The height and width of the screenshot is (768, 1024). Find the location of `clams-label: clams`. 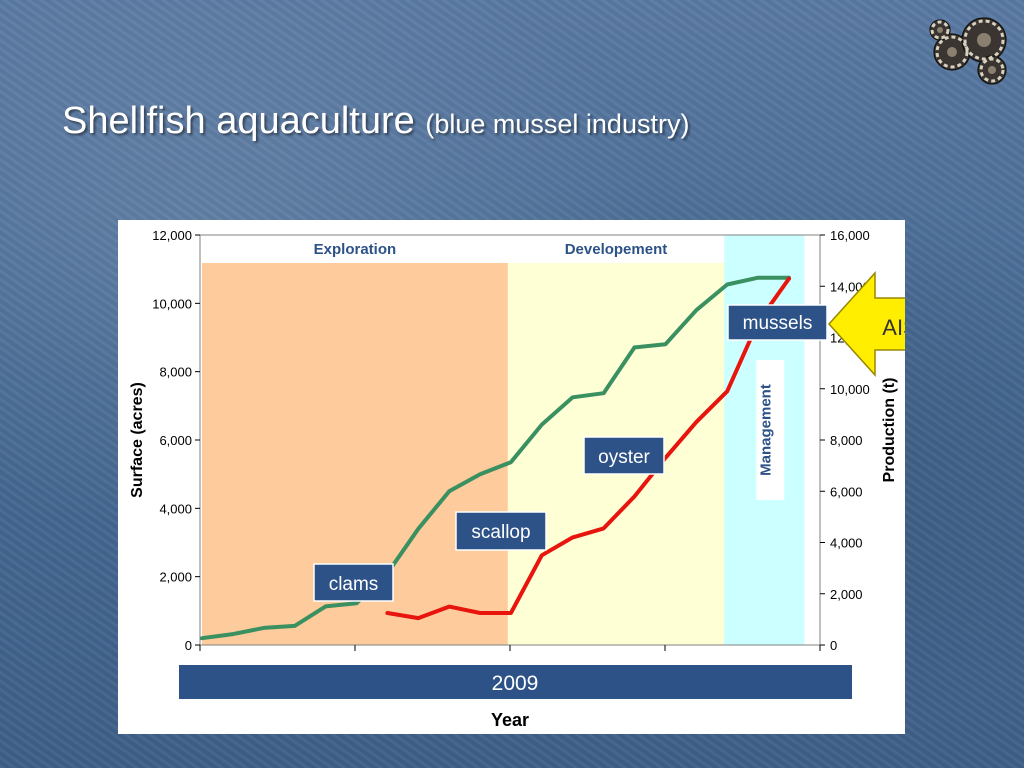

clams-label: clams is located at coordinates (354, 584).